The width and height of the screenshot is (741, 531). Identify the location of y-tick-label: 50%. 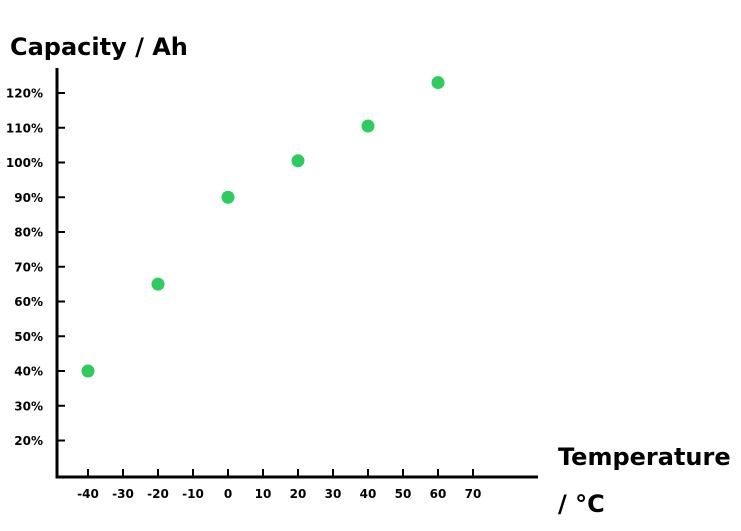
(28, 337).